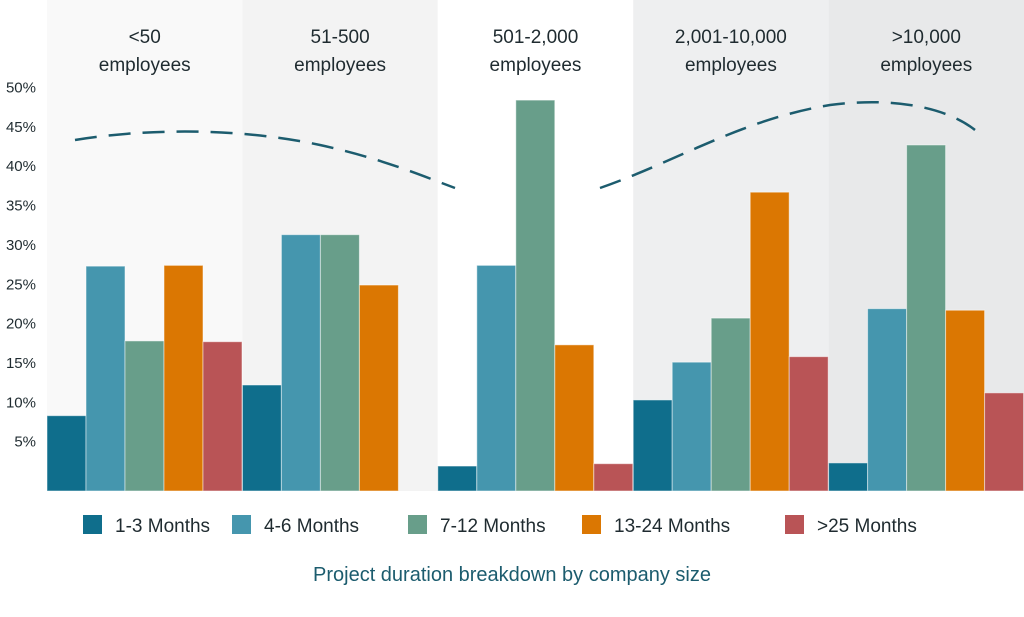 This screenshot has height=617, width=1024. I want to click on legend-label: 7-12 Months, so click(493, 526).